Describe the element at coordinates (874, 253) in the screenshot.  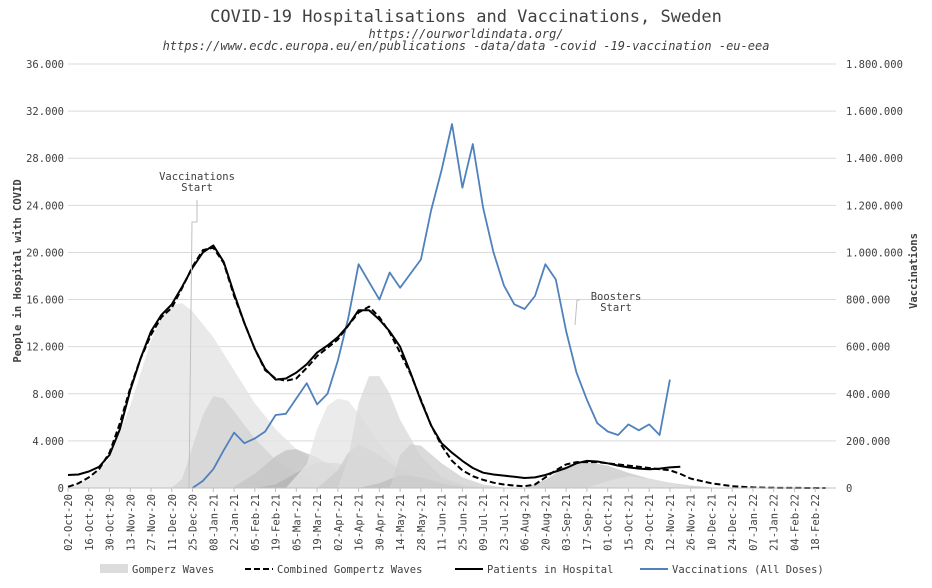
I see `y-right-tick-label: 1.000.000` at that location.